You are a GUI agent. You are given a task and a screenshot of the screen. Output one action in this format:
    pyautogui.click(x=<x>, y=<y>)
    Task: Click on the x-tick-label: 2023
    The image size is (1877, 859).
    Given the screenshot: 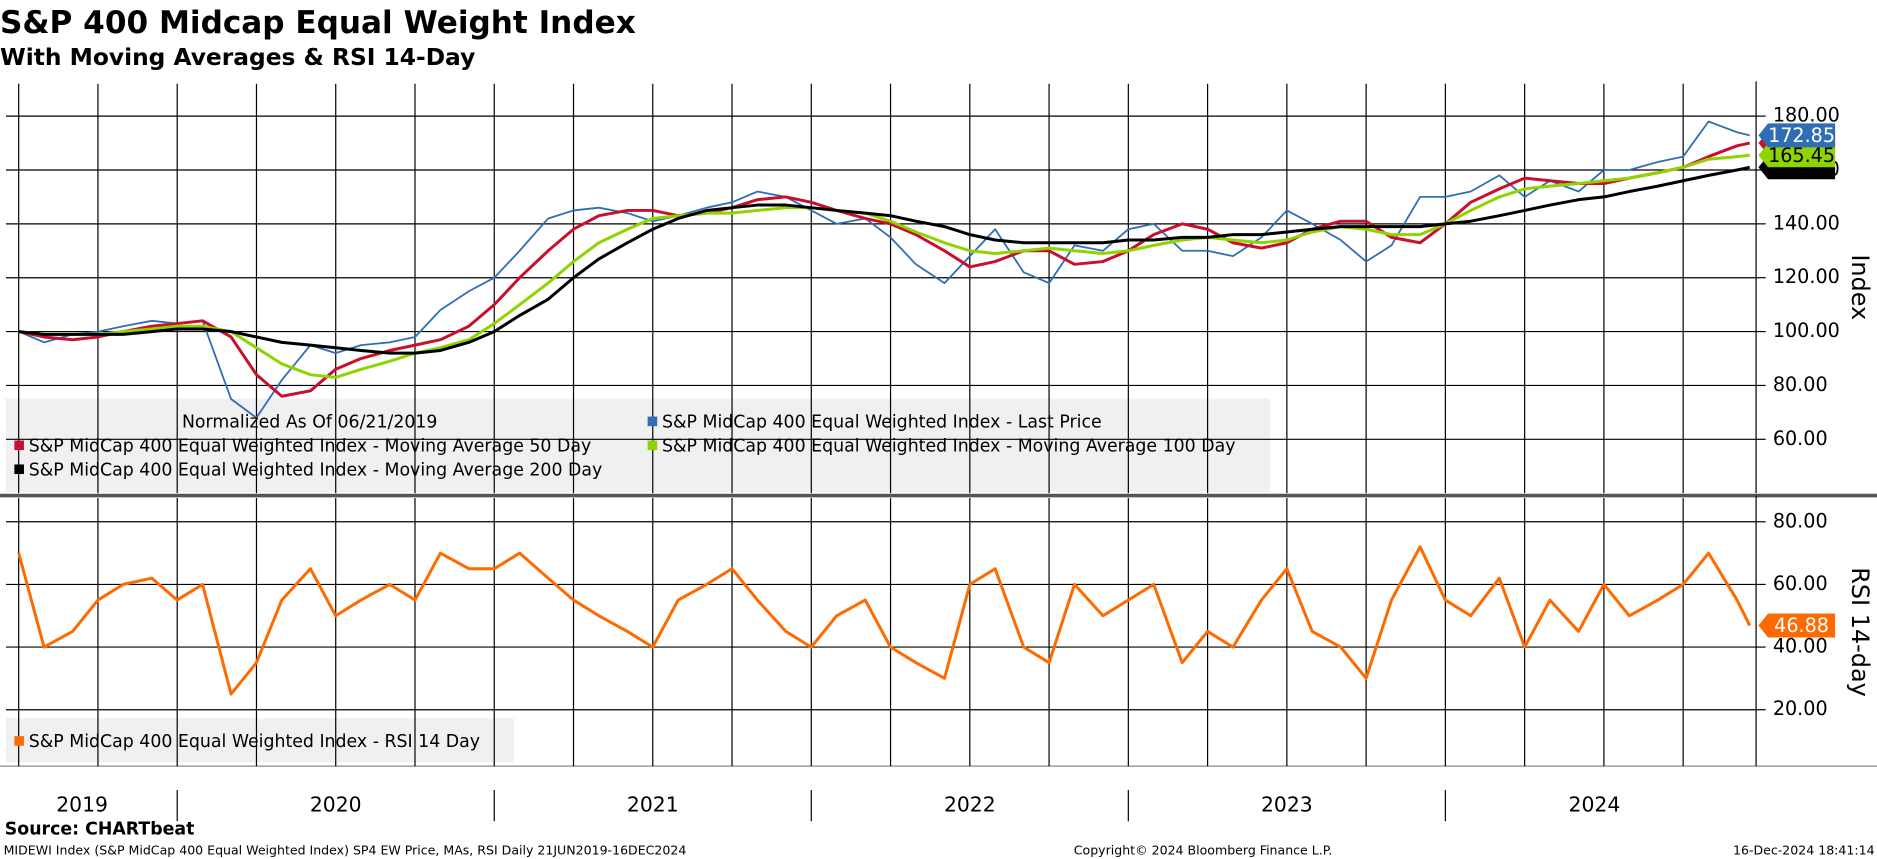 What is the action you would take?
    pyautogui.click(x=1287, y=805)
    